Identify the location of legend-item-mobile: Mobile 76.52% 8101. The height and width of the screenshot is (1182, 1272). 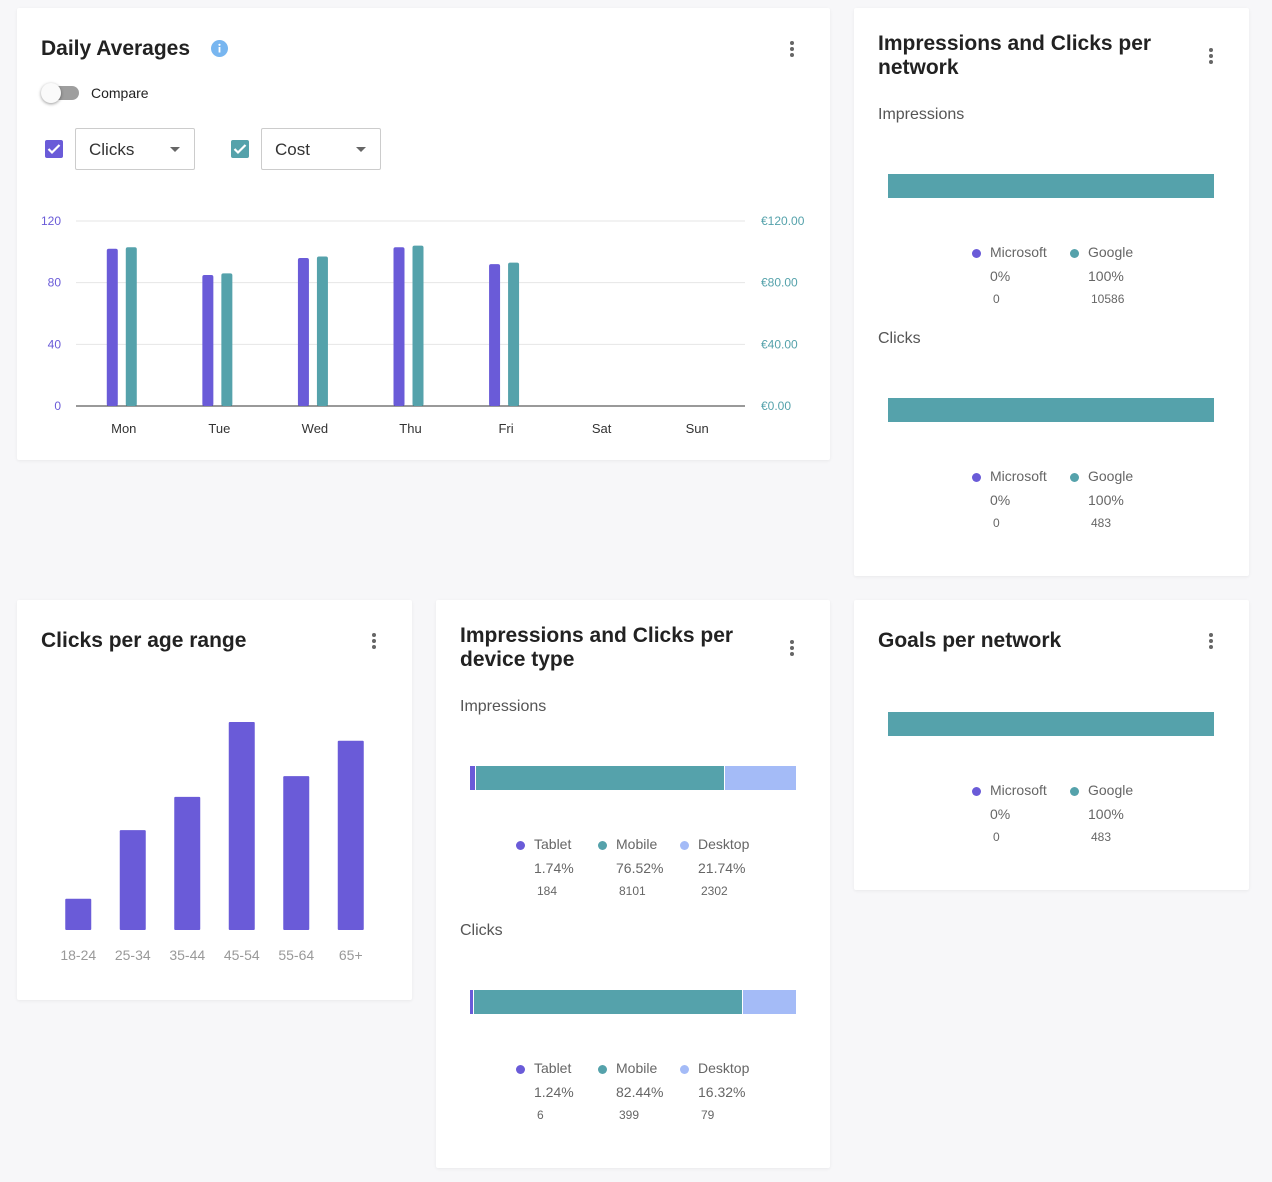
(643, 867).